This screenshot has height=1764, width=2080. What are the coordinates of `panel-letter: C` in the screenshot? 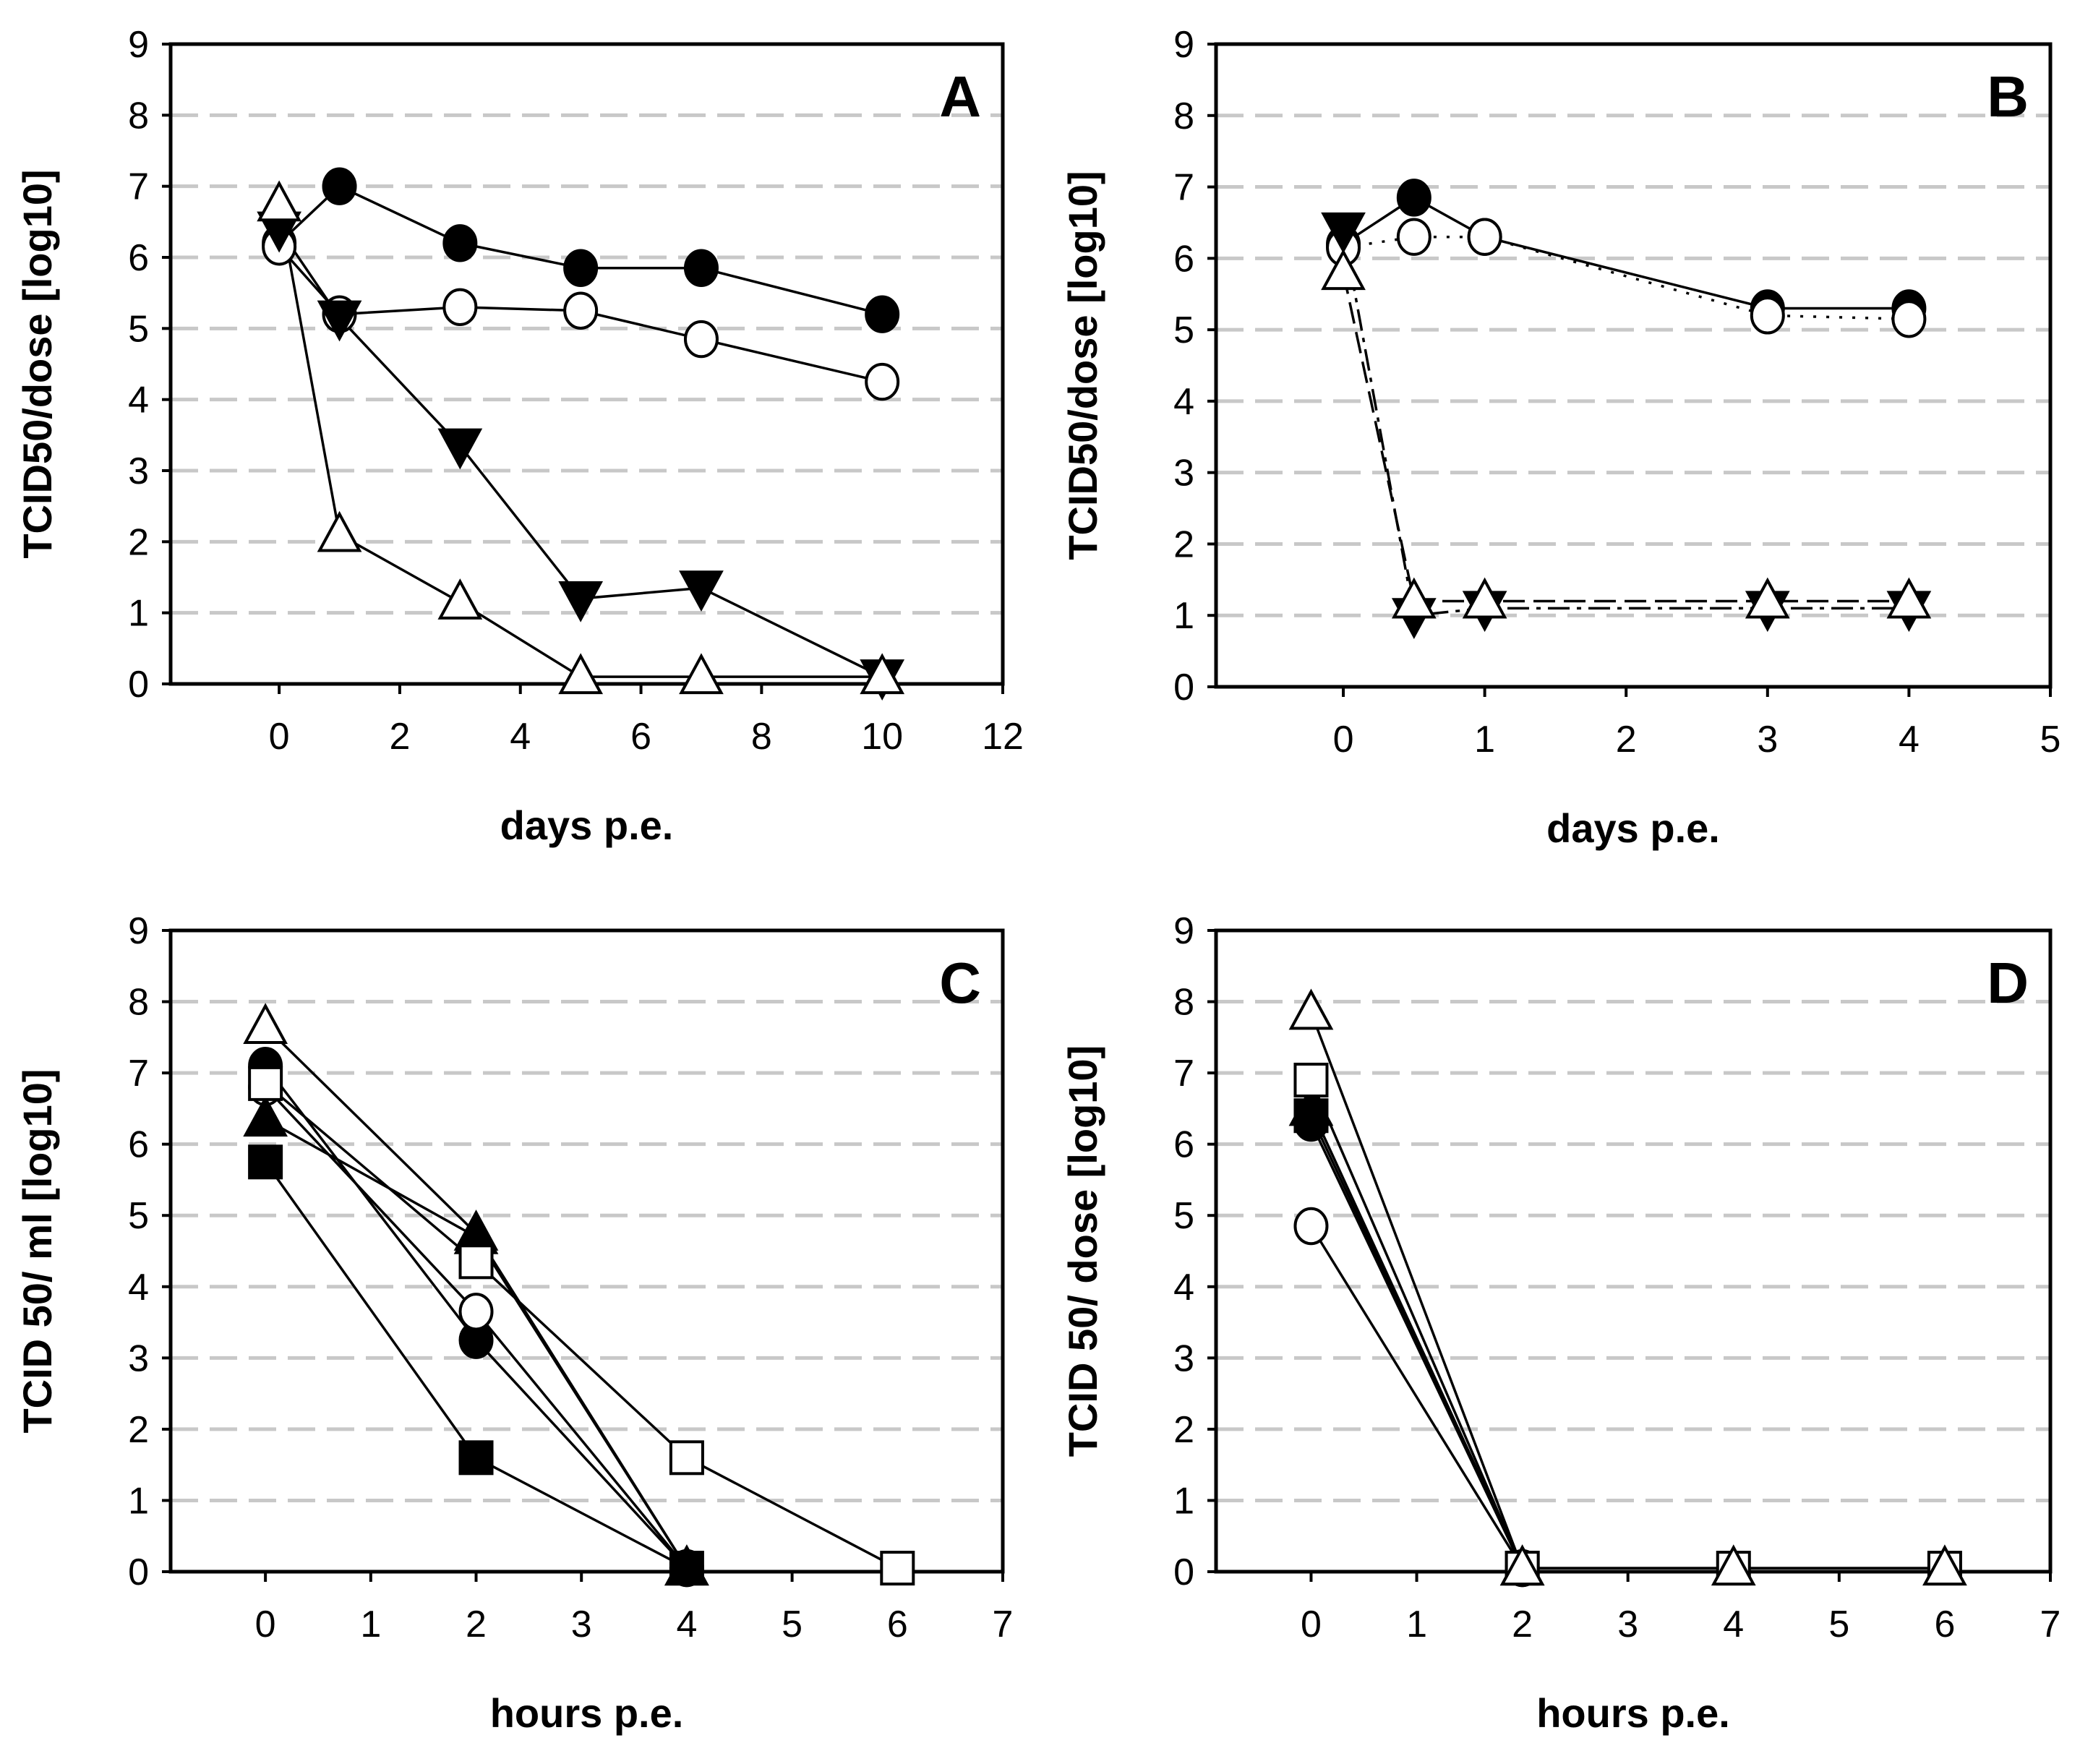 It's located at (960, 983).